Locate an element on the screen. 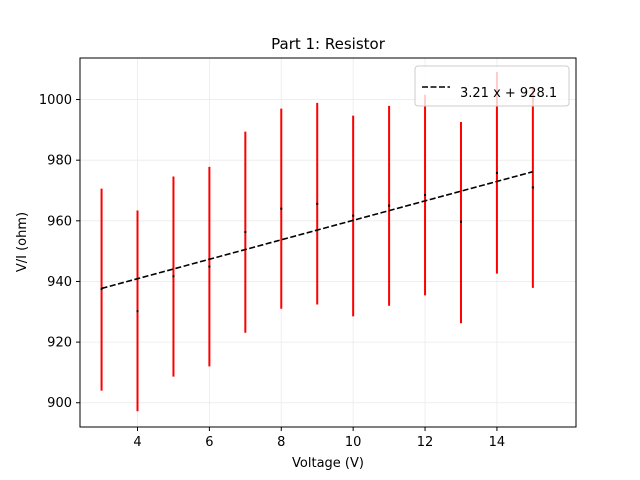 Image resolution: width=640 pixels, height=480 pixels. x-tick-label: 4 is located at coordinates (137, 442).